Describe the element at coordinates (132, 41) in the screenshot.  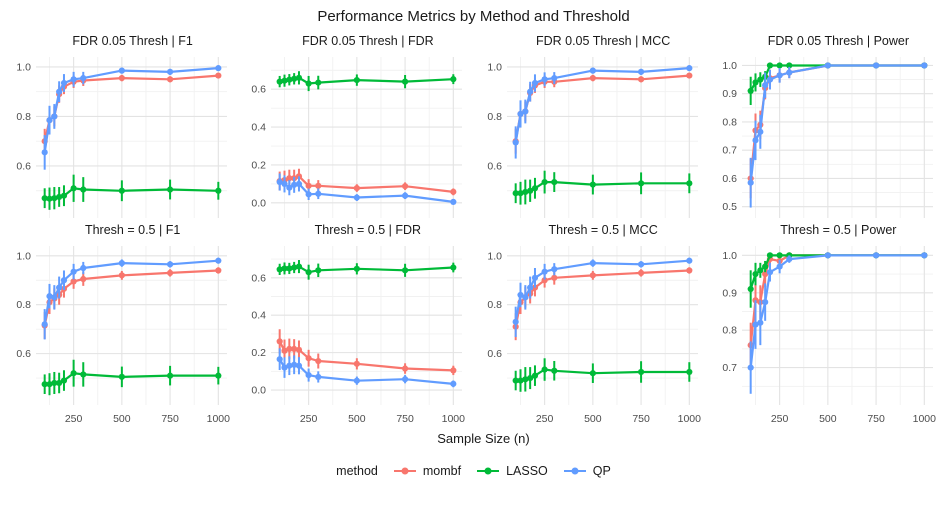
I see `facet-strip-label: FDR 0.05 Thresh | F1` at that location.